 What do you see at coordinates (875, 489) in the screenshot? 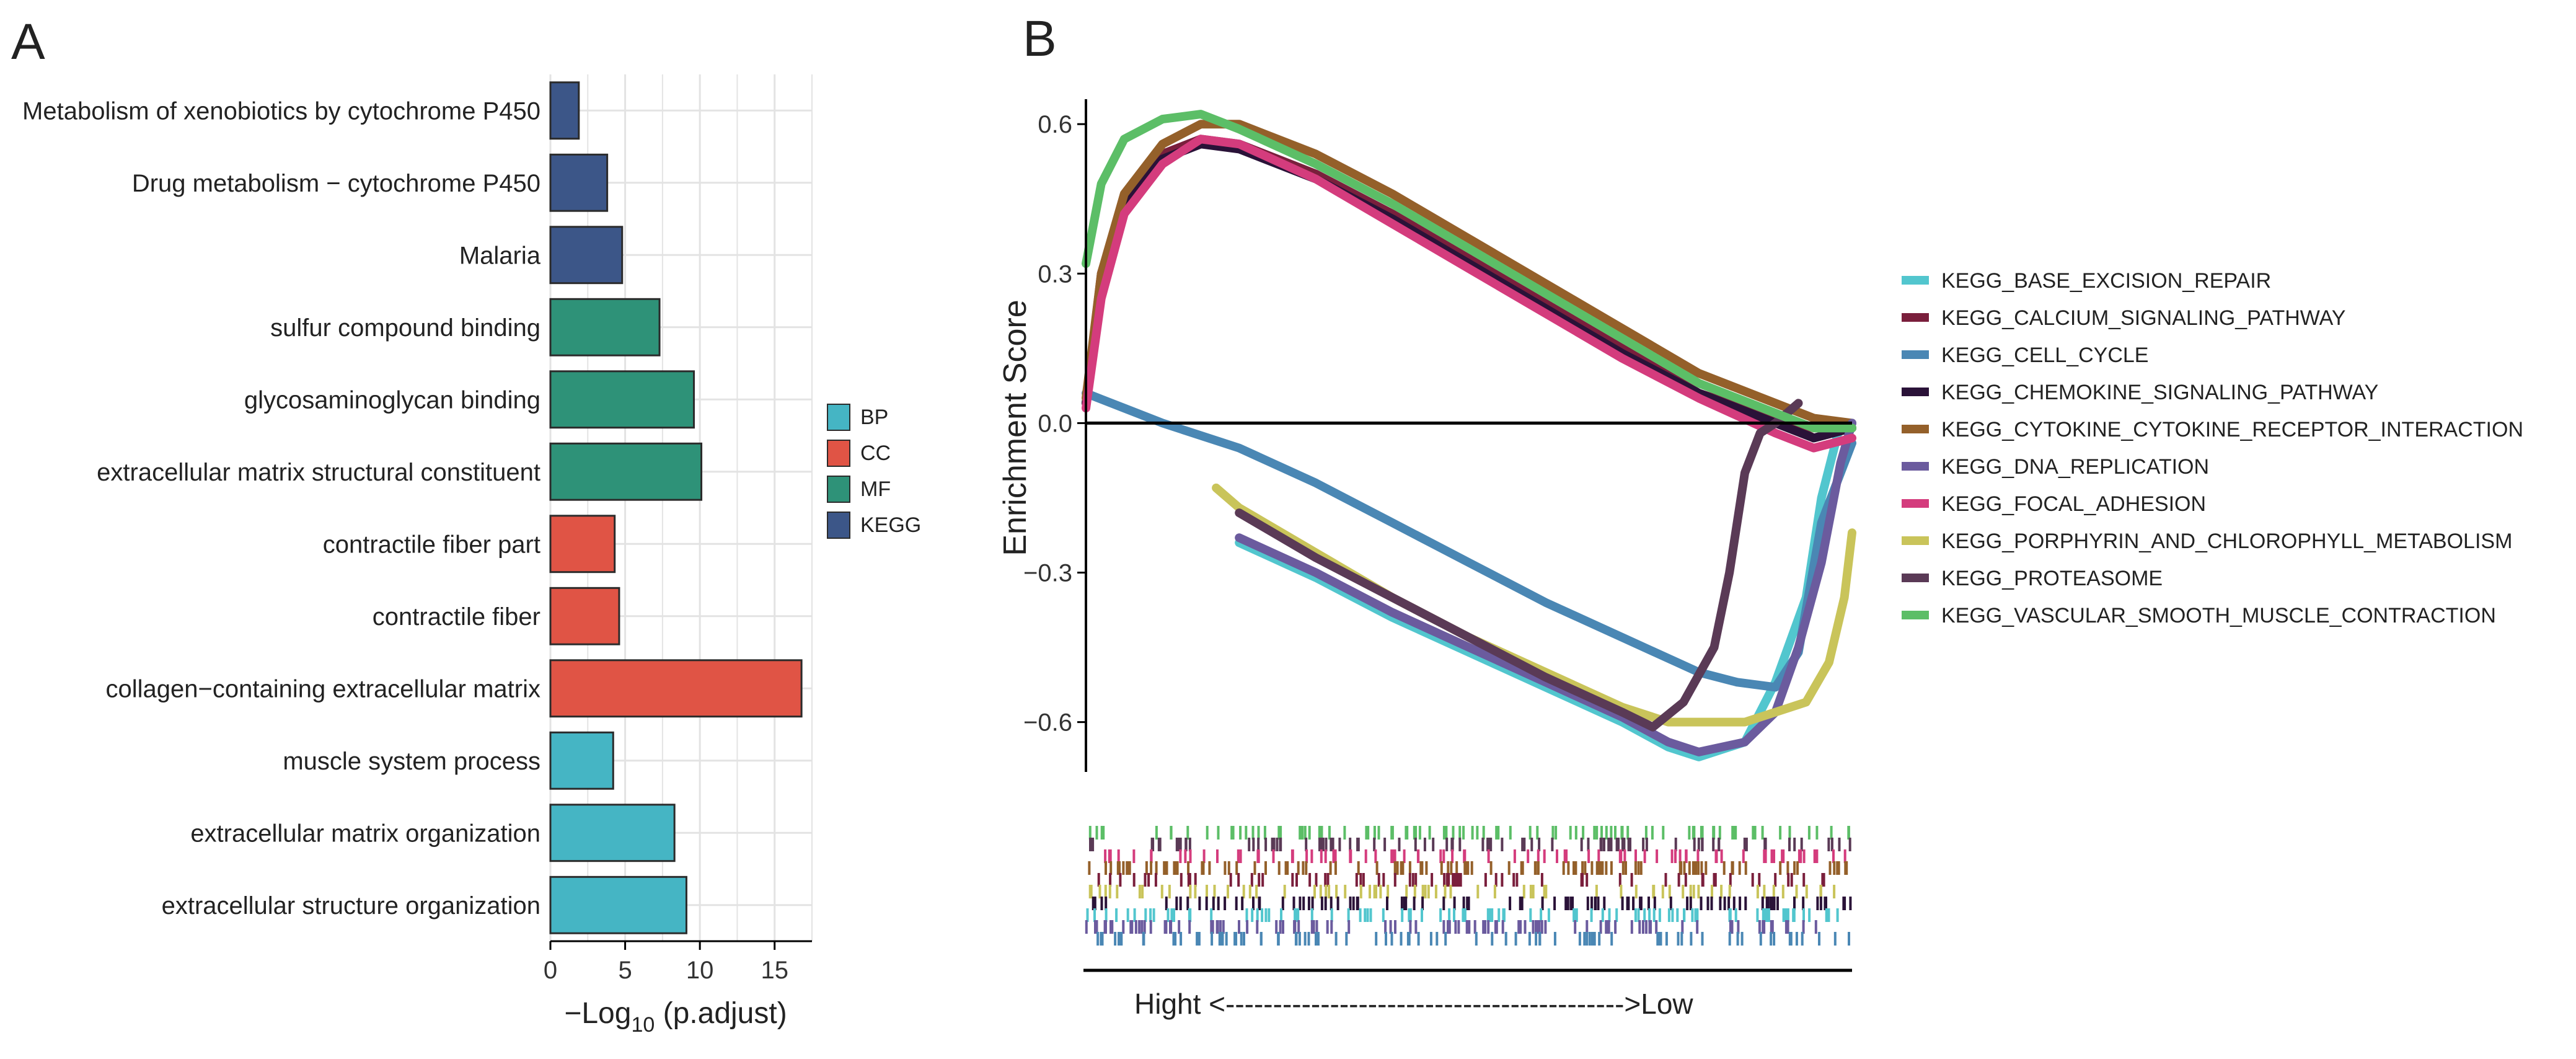
I see `bar-legend-label: MF` at bounding box center [875, 489].